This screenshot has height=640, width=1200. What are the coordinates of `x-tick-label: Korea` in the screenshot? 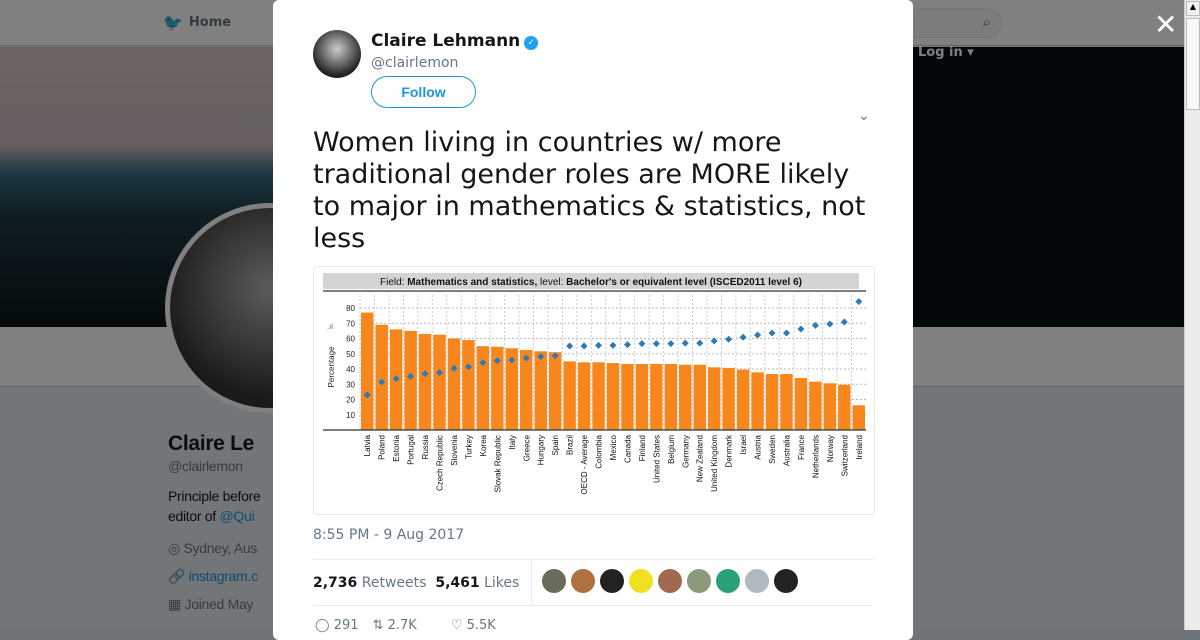 It's located at (483, 445).